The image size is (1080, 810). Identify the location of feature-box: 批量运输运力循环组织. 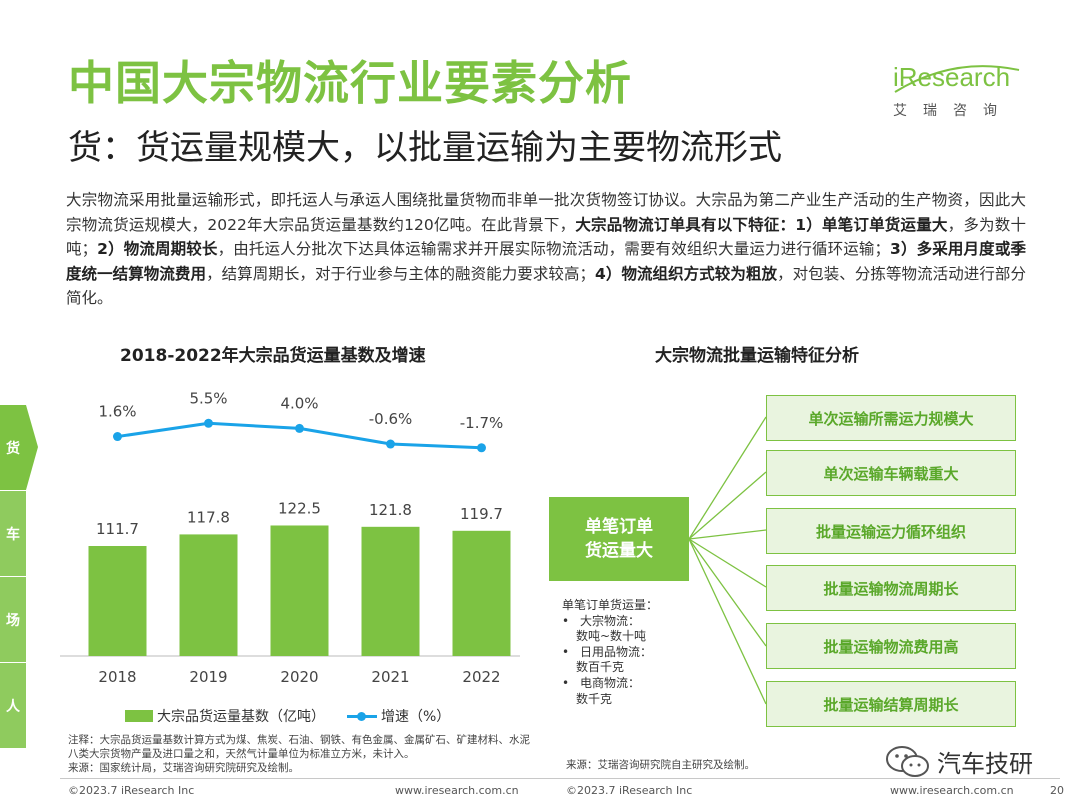
(891, 531).